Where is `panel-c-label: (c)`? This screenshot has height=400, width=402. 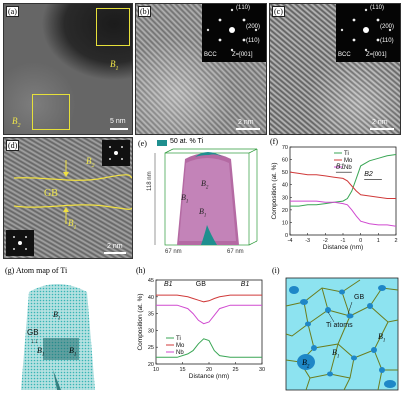 panel-c-label: (c) is located at coordinates (278, 11).